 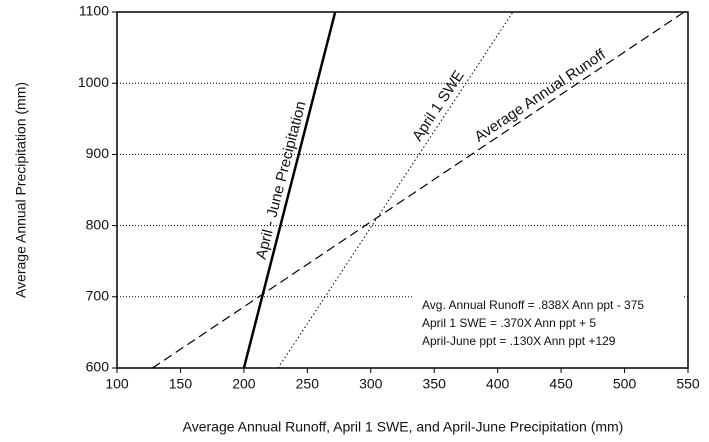 What do you see at coordinates (498, 384) in the screenshot?
I see `x-tick-label: 400` at bounding box center [498, 384].